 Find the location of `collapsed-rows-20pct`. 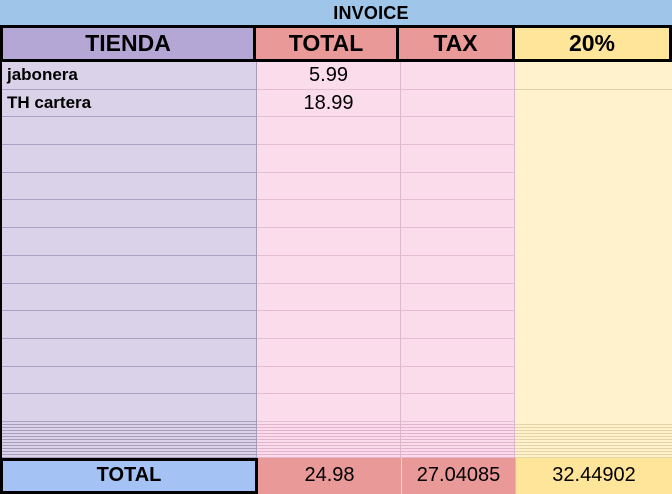

collapsed-rows-20pct is located at coordinates (593, 439).